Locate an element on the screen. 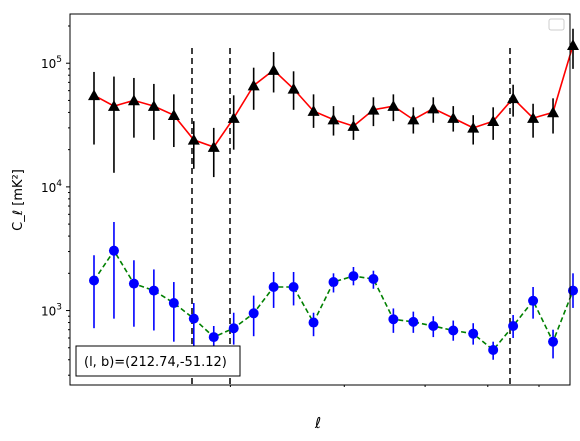  y-tick-label: 10⁴ is located at coordinates (51, 187).